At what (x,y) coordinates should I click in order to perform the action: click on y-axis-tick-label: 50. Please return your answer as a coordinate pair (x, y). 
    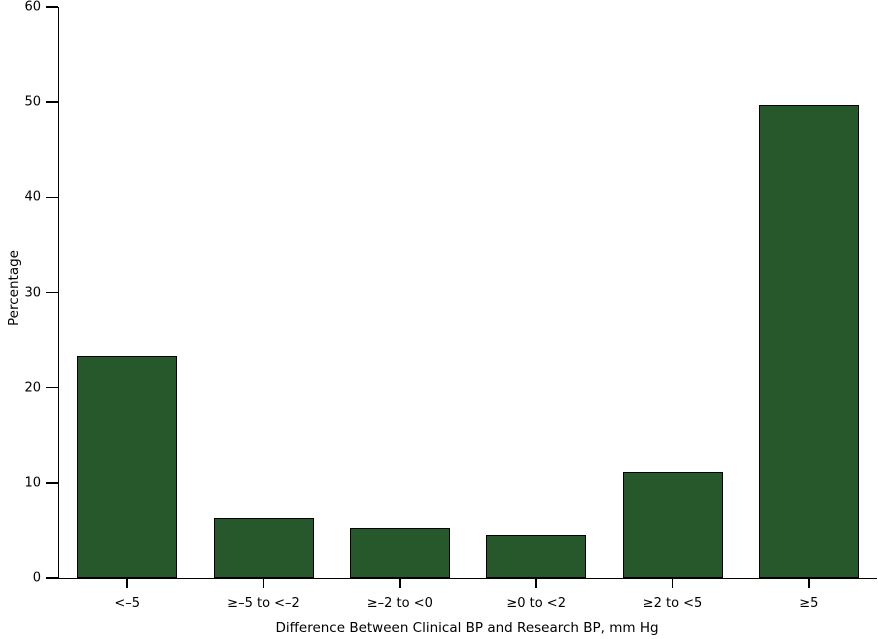
    Looking at the image, I should click on (32, 102).